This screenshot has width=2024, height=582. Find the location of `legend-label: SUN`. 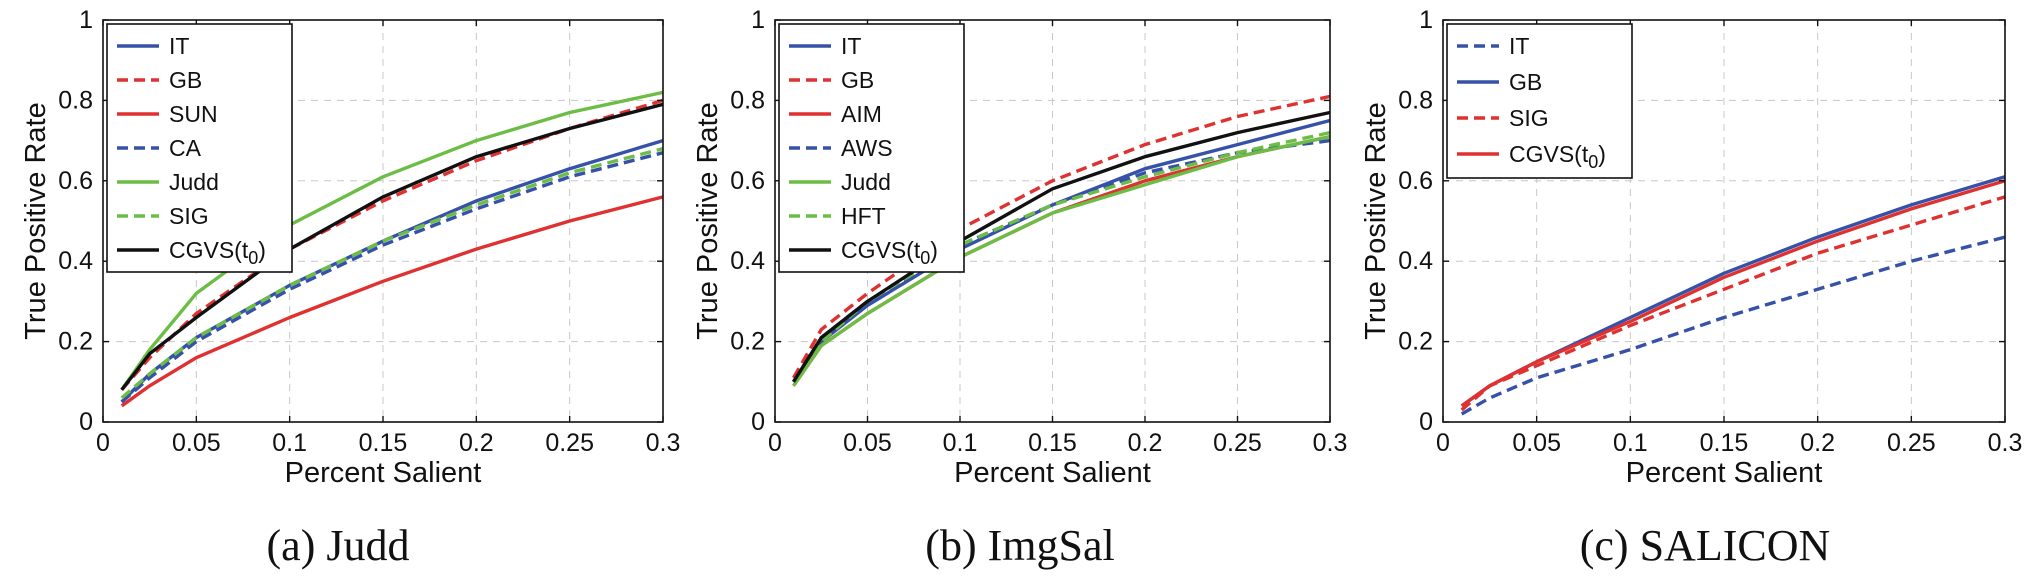

legend-label: SUN is located at coordinates (193, 114).